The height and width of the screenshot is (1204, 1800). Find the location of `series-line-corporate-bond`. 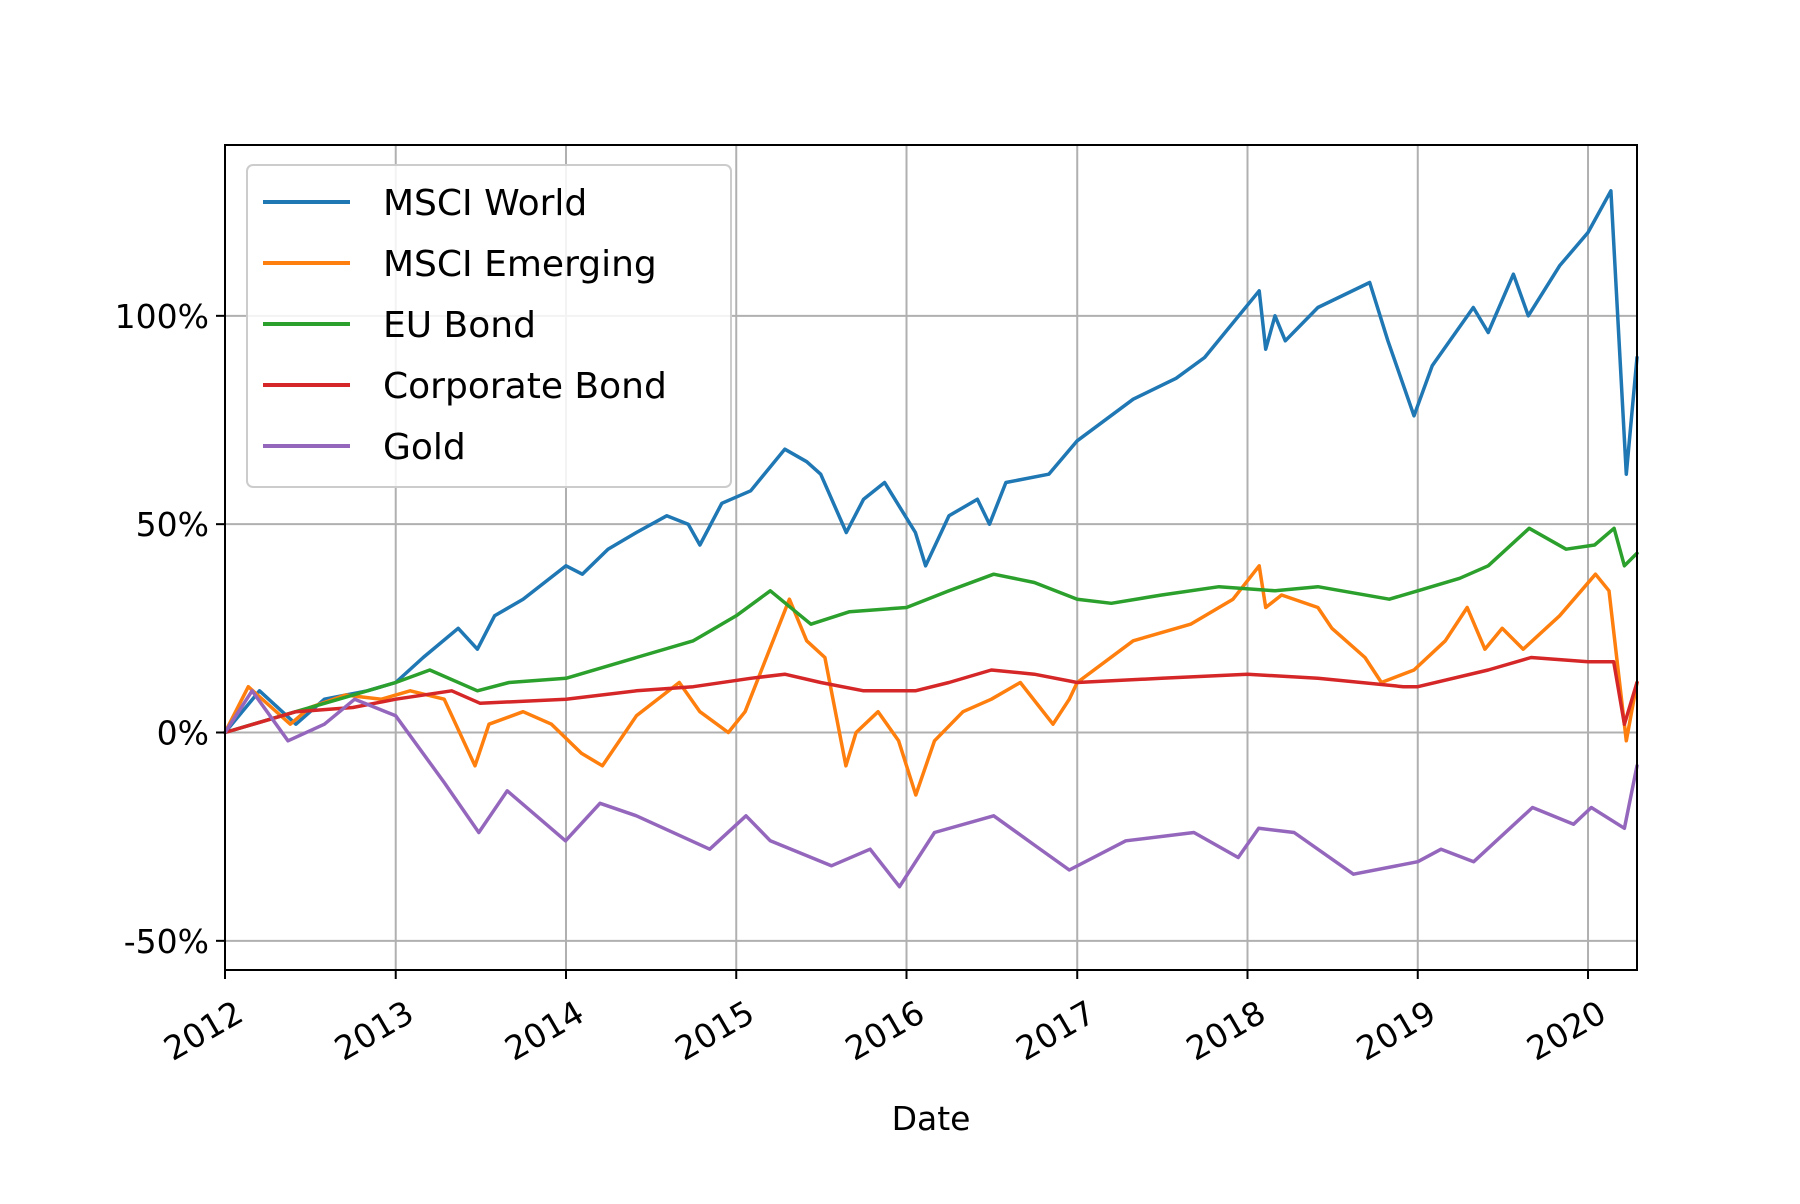

series-line-corporate-bond is located at coordinates (931, 695).